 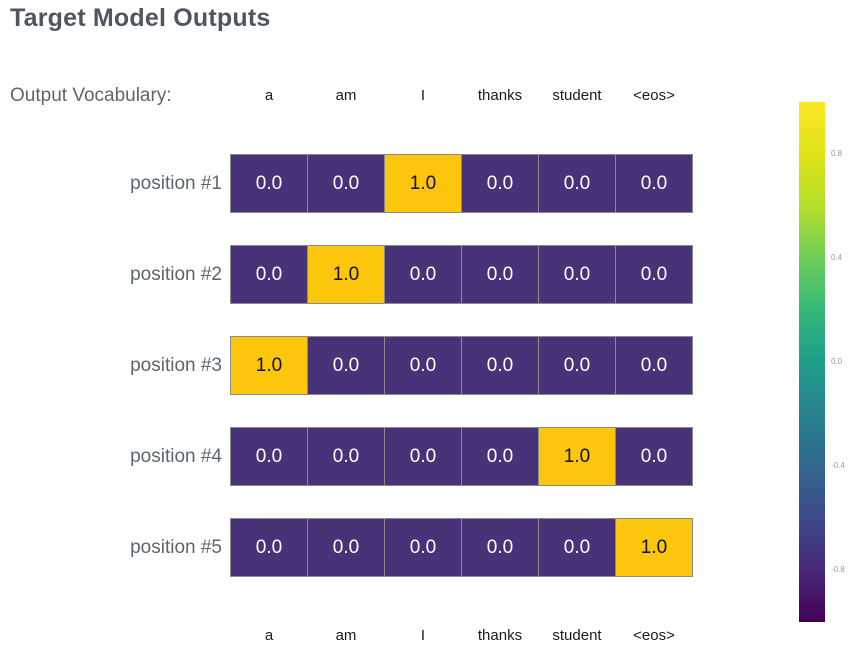 What do you see at coordinates (838, 465) in the screenshot?
I see `colorbar-tick-label: -0.4` at bounding box center [838, 465].